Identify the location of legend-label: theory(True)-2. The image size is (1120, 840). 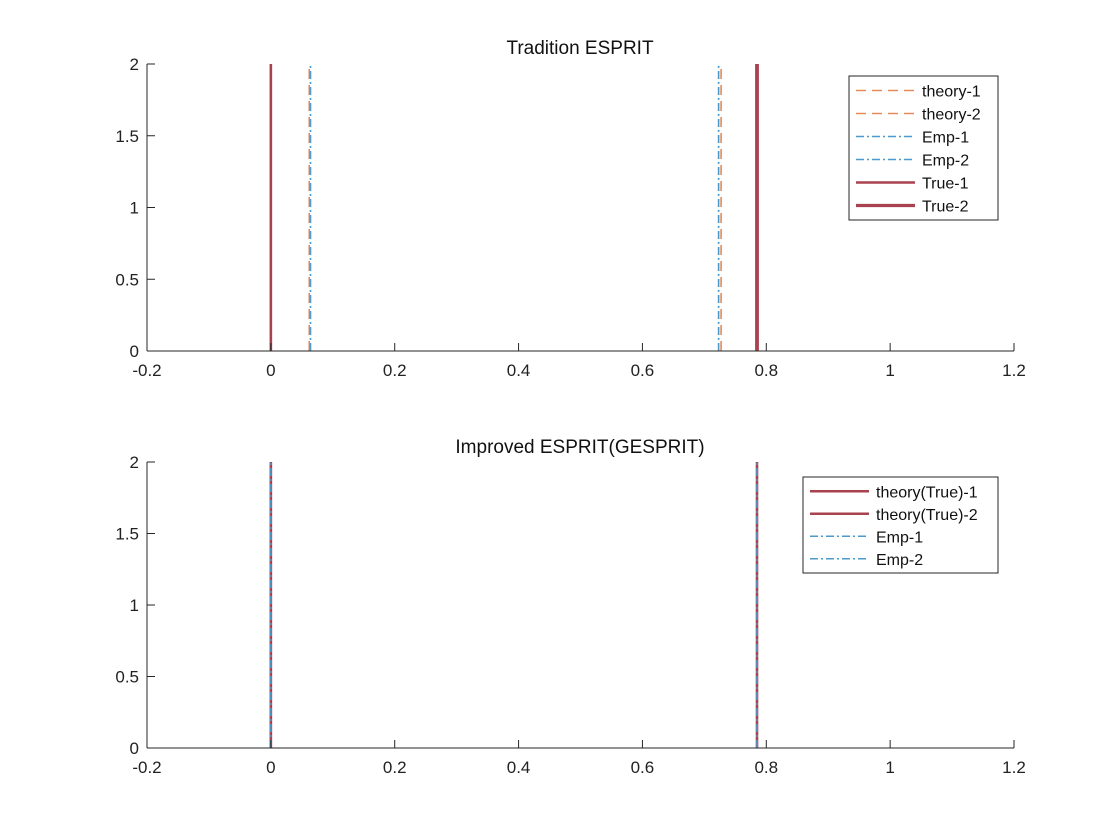
(927, 515).